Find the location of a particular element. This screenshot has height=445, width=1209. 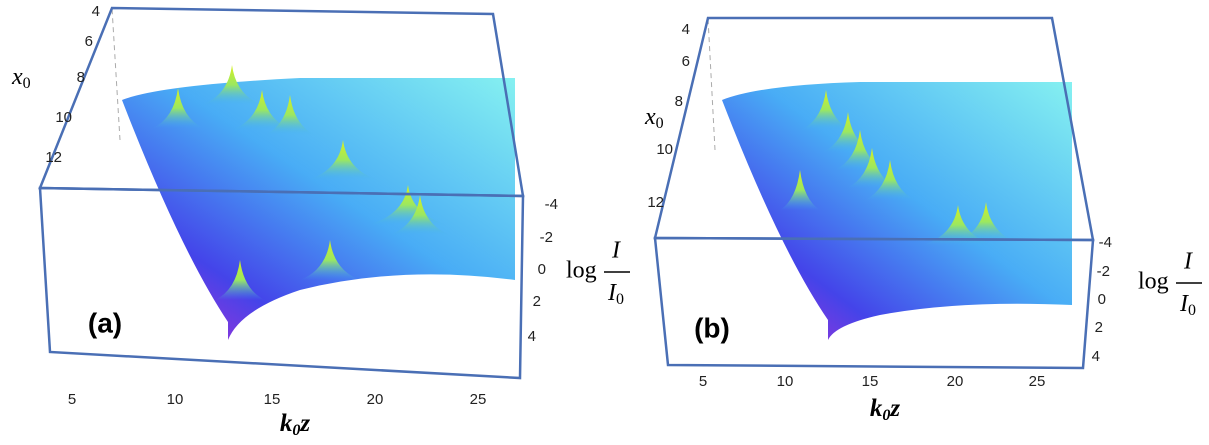

panel-label: (a) is located at coordinates (105, 322).